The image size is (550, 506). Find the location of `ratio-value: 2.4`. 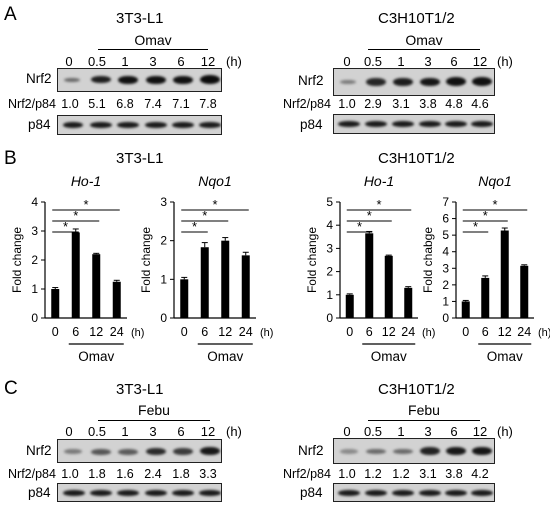

ratio-value: 2.4 is located at coordinates (153, 474).